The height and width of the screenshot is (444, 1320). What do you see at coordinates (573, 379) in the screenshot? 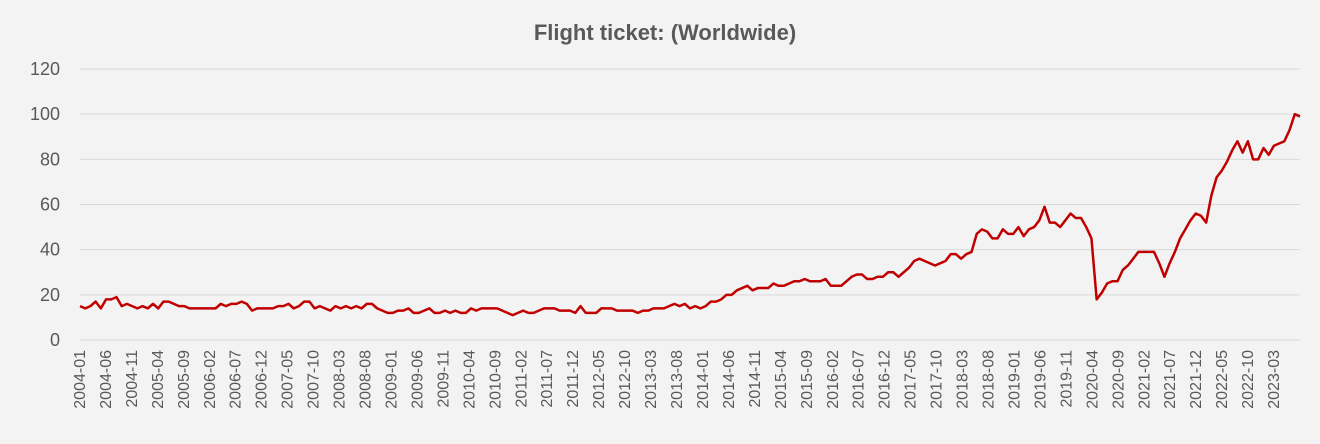
I see `x-tick-label: 2011-12` at bounding box center [573, 379].